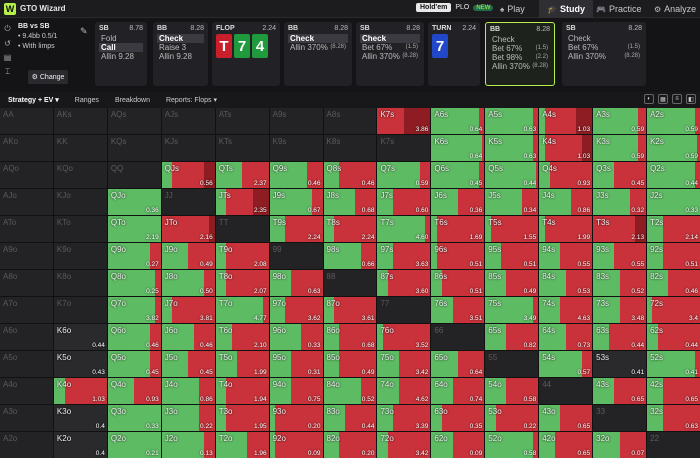 This screenshot has width=700, height=458. I want to click on hand-cell: K8s, so click(350, 148).